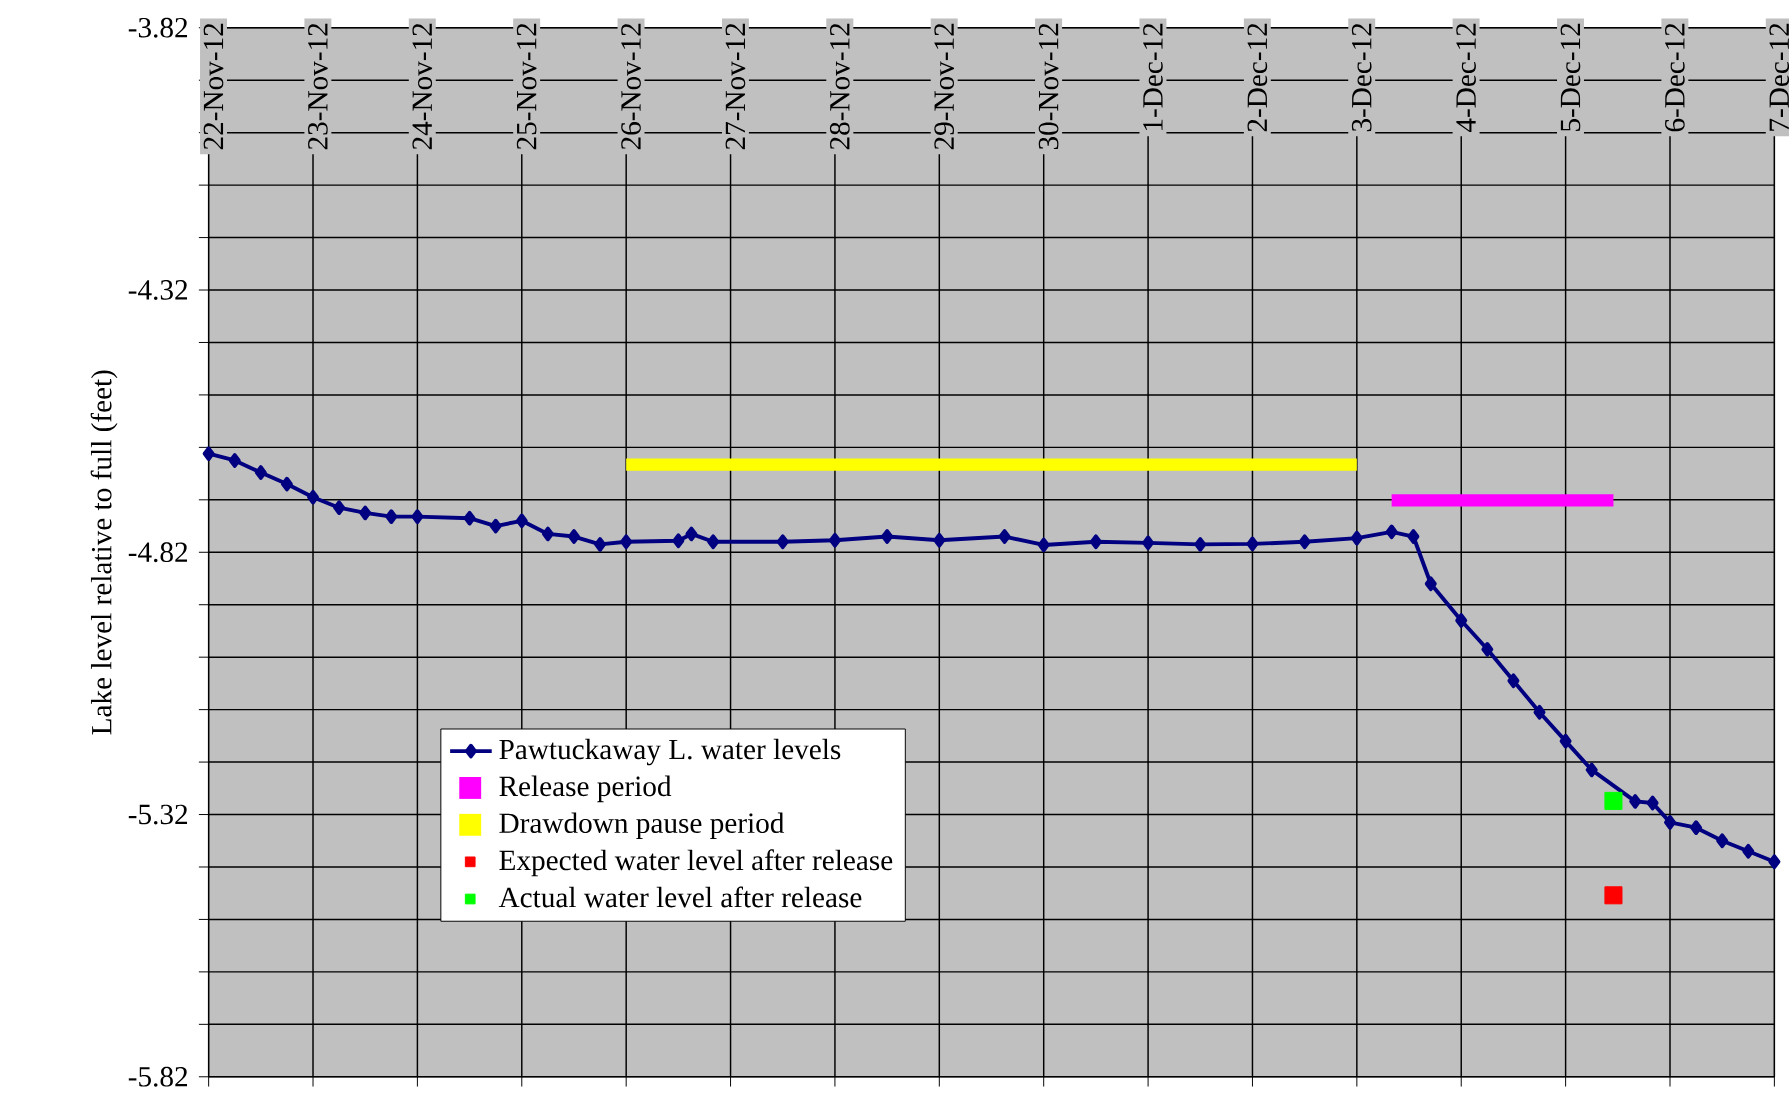 The height and width of the screenshot is (1093, 1789). What do you see at coordinates (158, 290) in the screenshot?
I see `y-tick-label: -4.32` at bounding box center [158, 290].